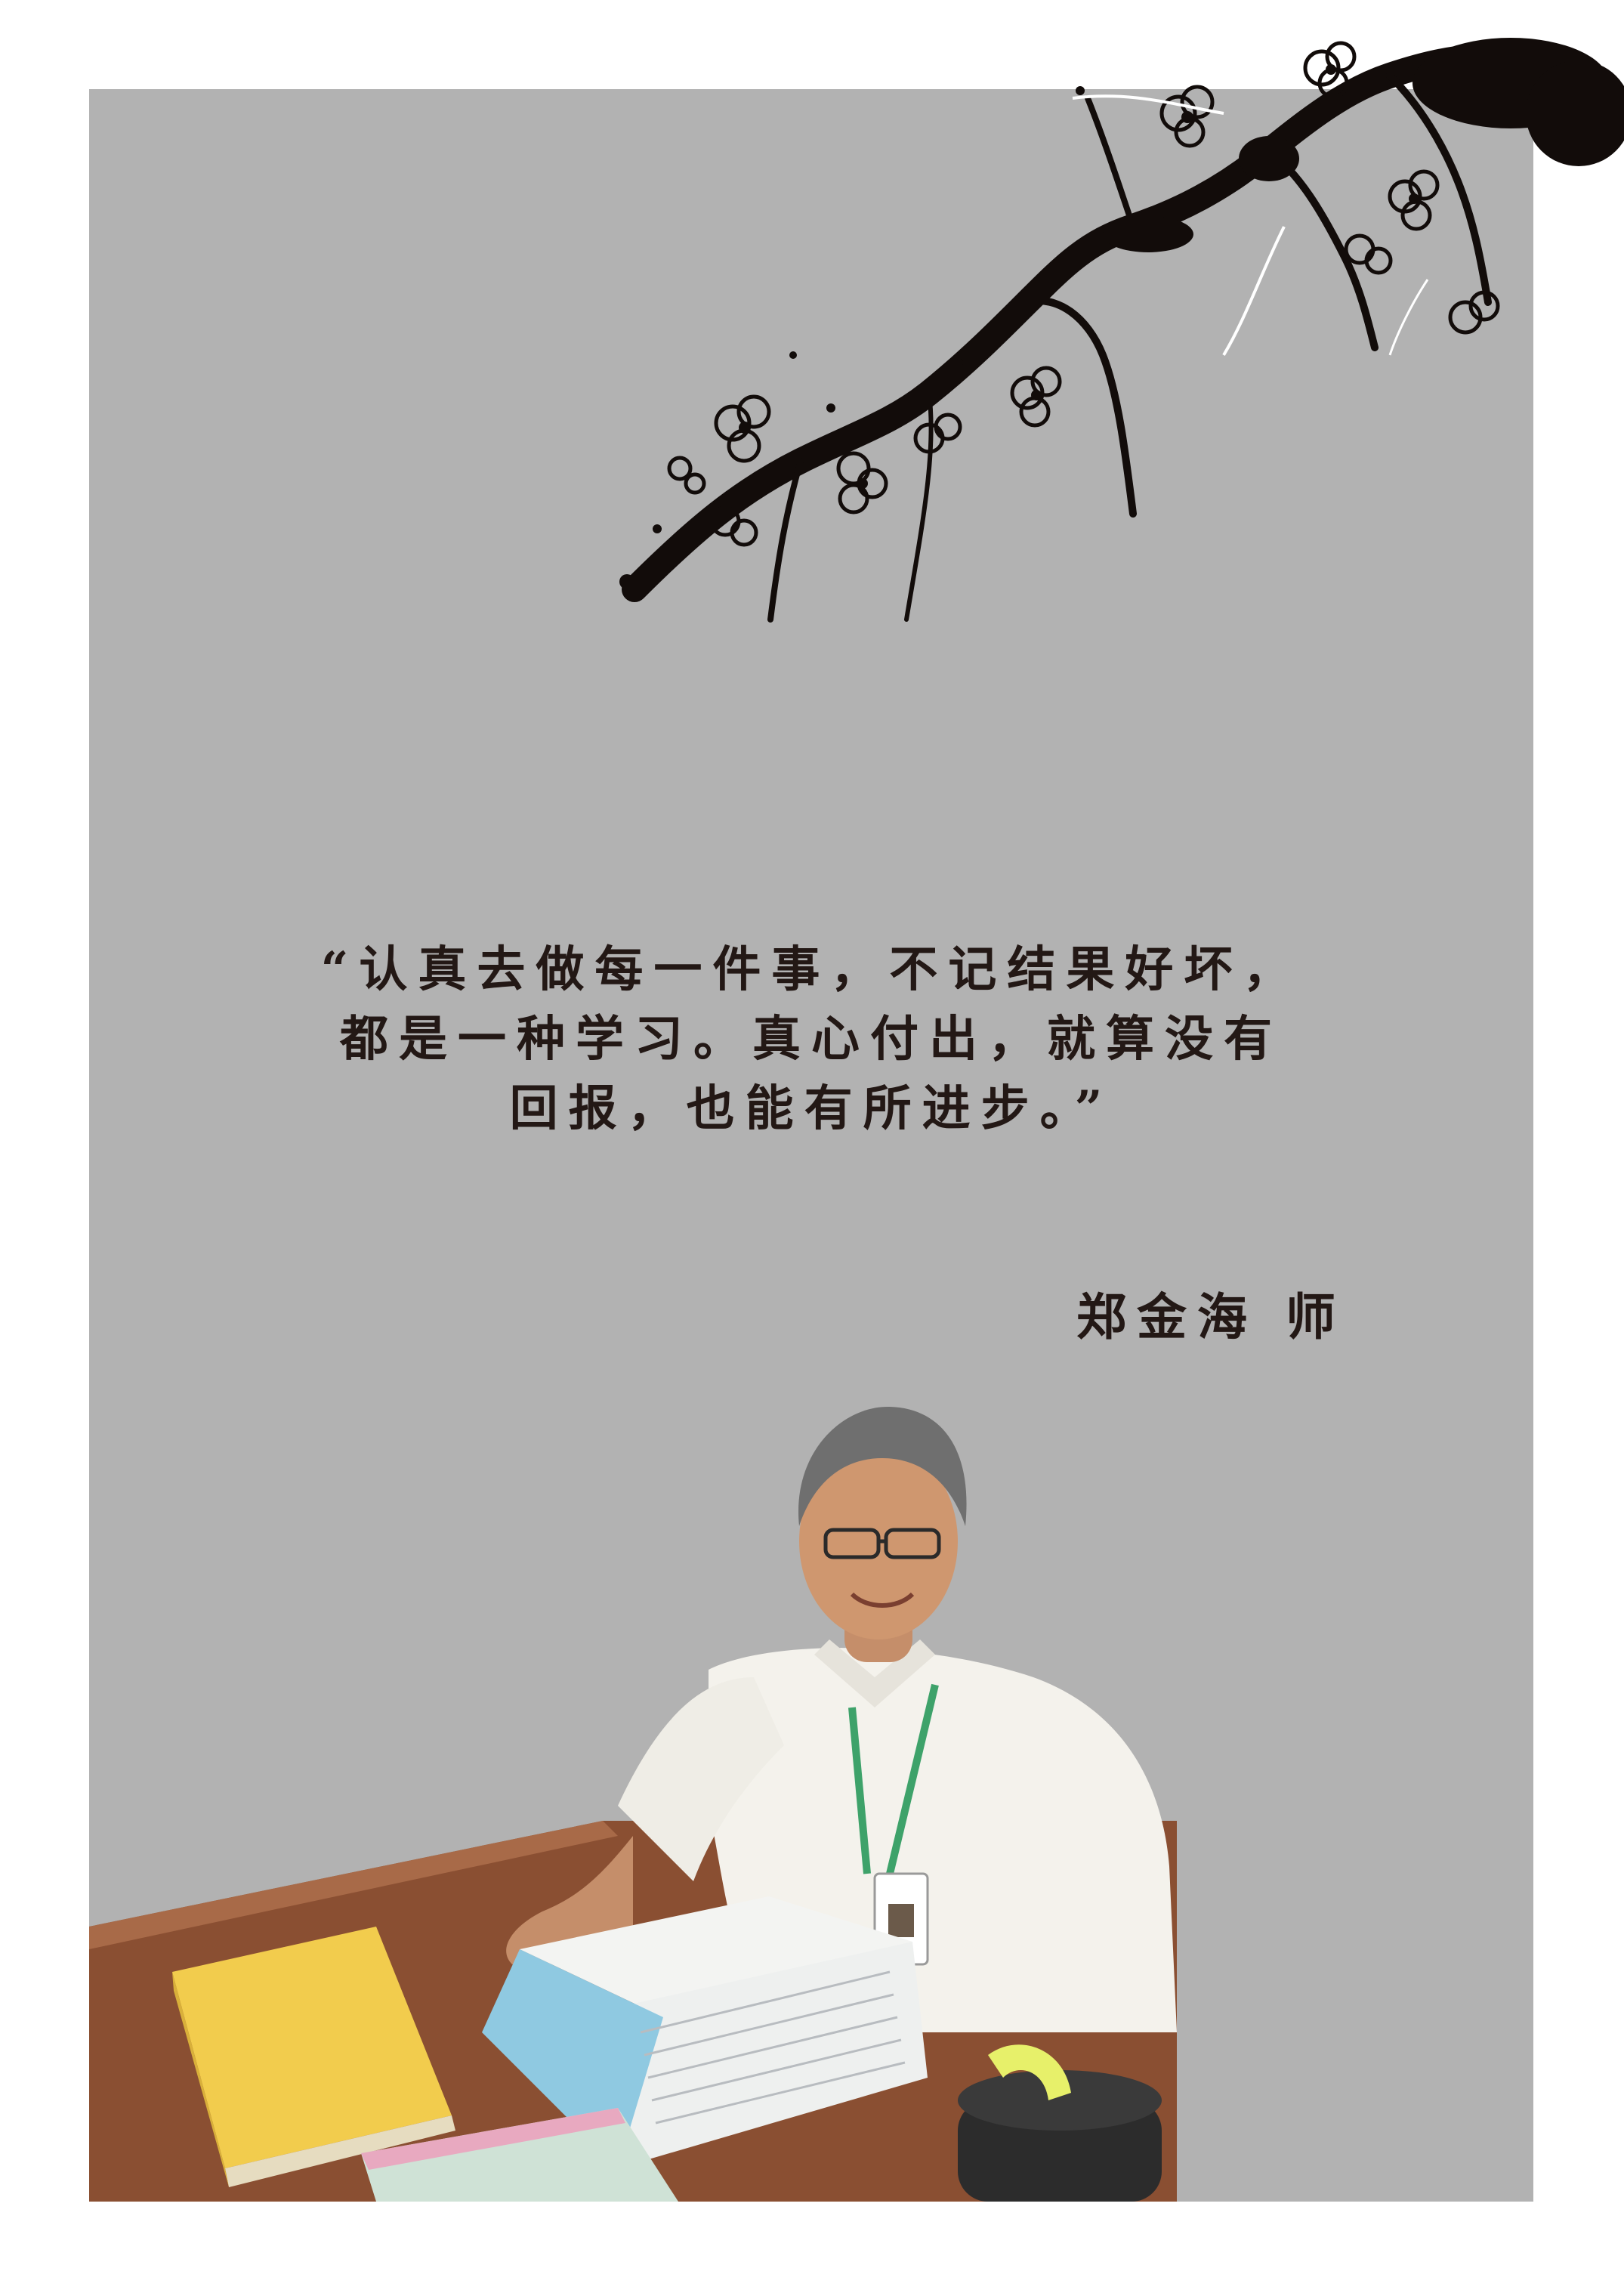  I want to click on quote-line-2: 都是一种学习。真心付出，就算没有, so click(811, 1039).